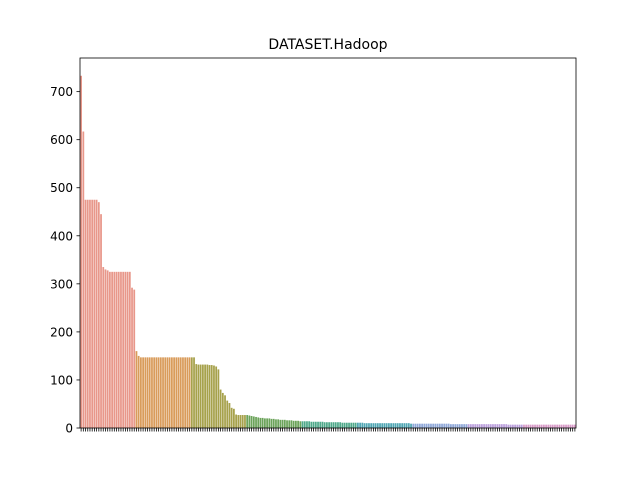 This screenshot has height=480, width=640. I want to click on y-tick-label: 0, so click(69, 429).